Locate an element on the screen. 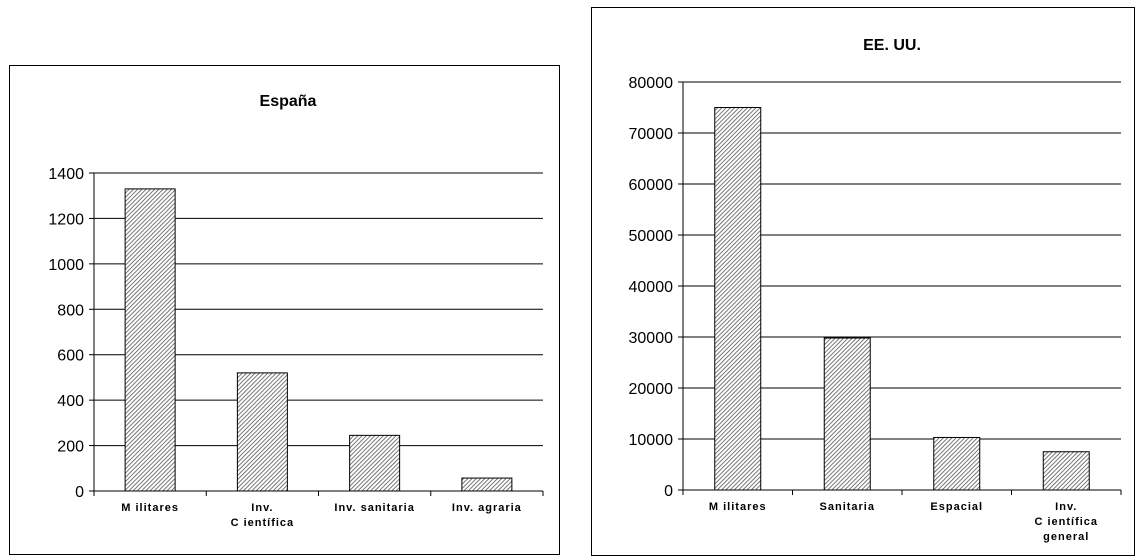 This screenshot has height=560, width=1139. y-tick-label: 1400 is located at coordinates (66, 174).